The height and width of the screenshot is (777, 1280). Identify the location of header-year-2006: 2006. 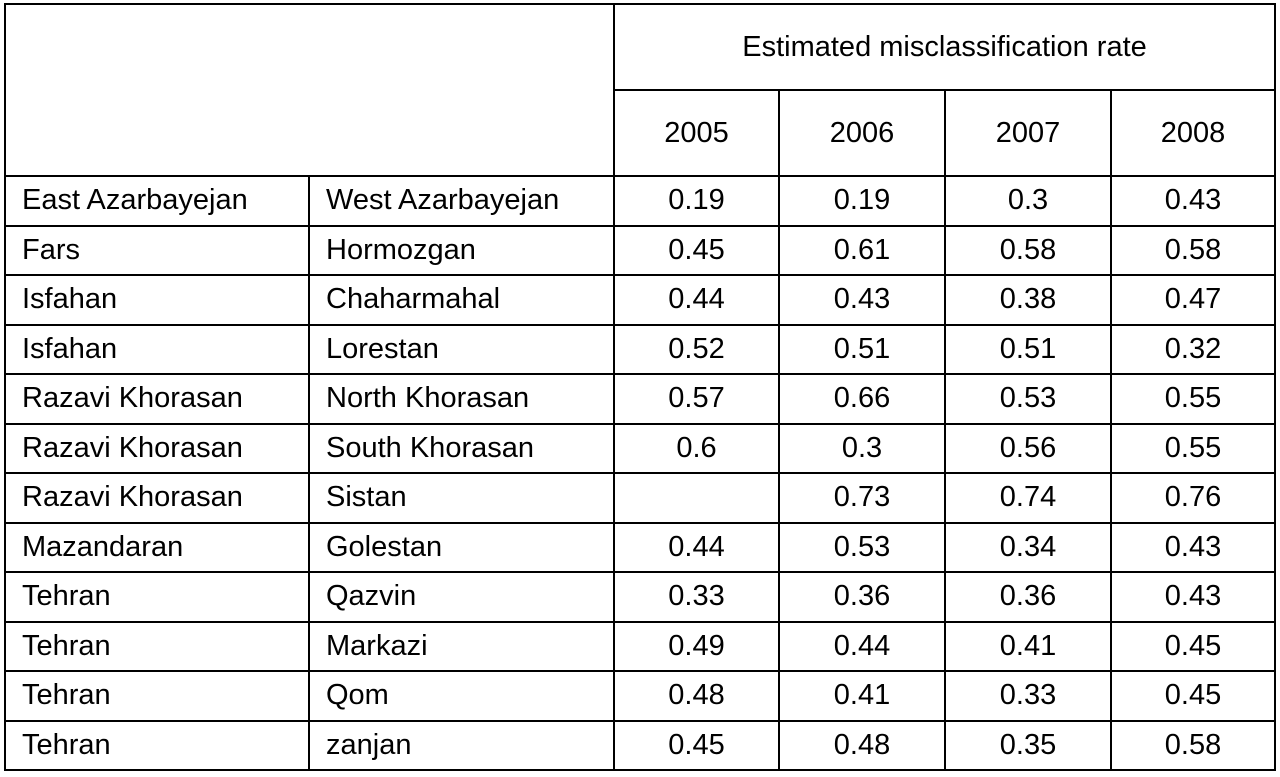
(862, 133).